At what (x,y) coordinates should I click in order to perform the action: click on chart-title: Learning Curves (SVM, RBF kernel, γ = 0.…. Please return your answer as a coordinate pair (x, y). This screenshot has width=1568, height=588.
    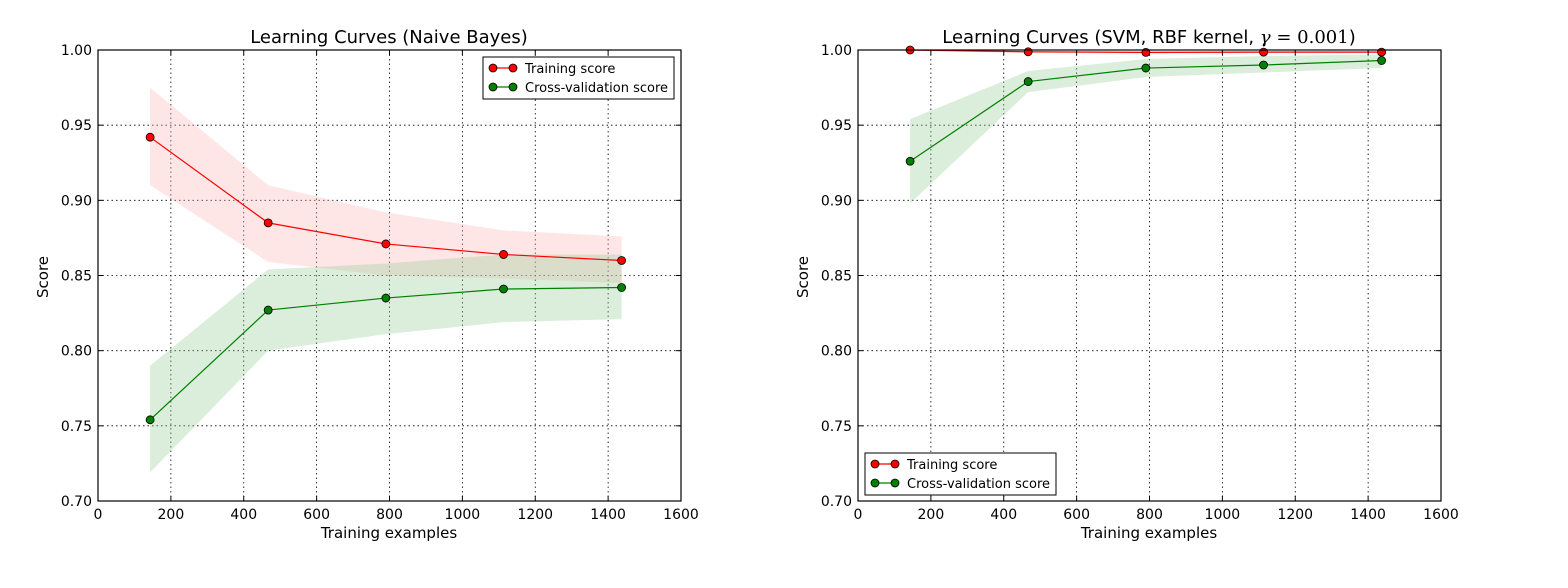
    Looking at the image, I should click on (1148, 37).